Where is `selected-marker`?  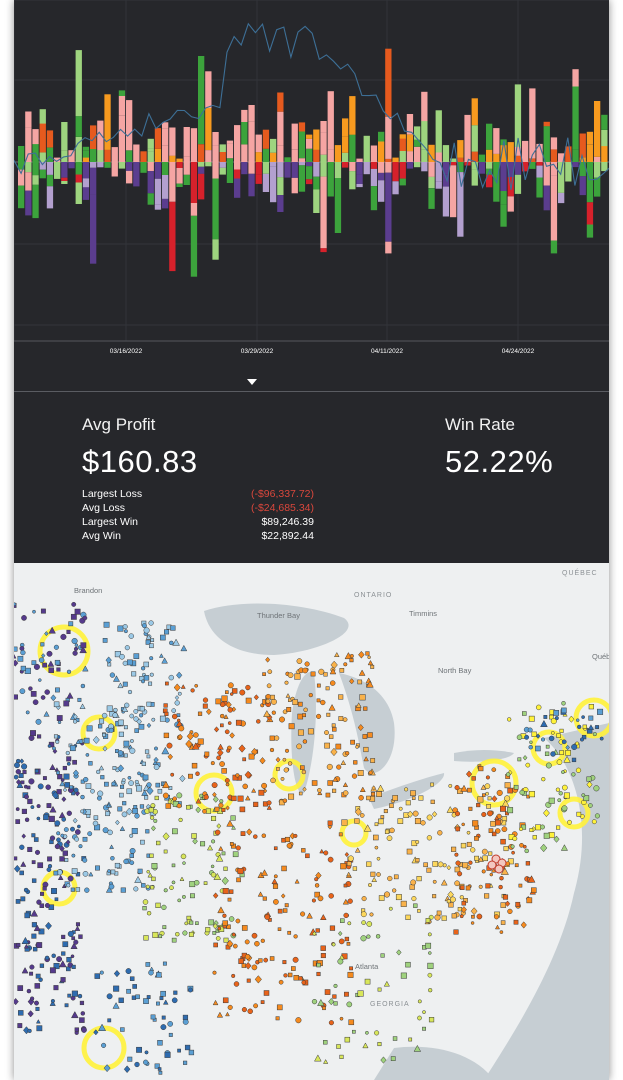 selected-marker is located at coordinates (499, 869).